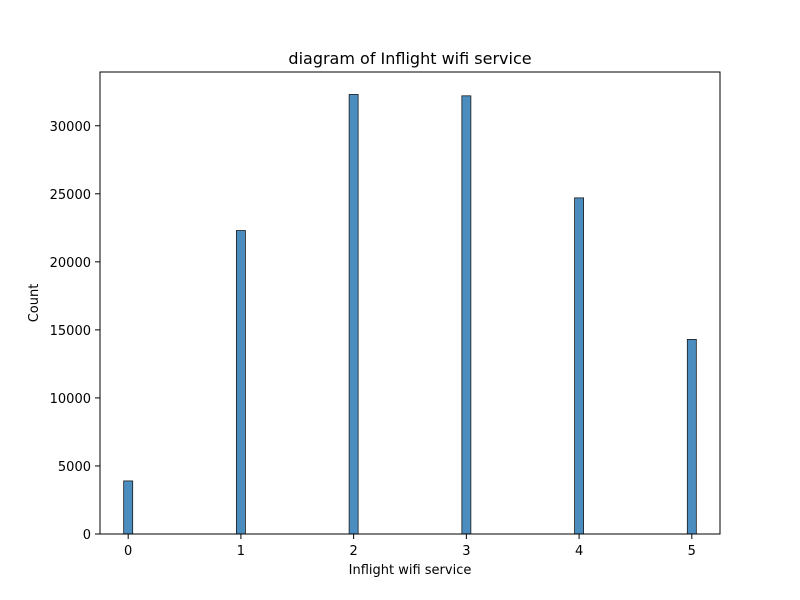 This screenshot has height=600, width=800. Describe the element at coordinates (87, 535) in the screenshot. I see `y-tick-label: 0` at that location.